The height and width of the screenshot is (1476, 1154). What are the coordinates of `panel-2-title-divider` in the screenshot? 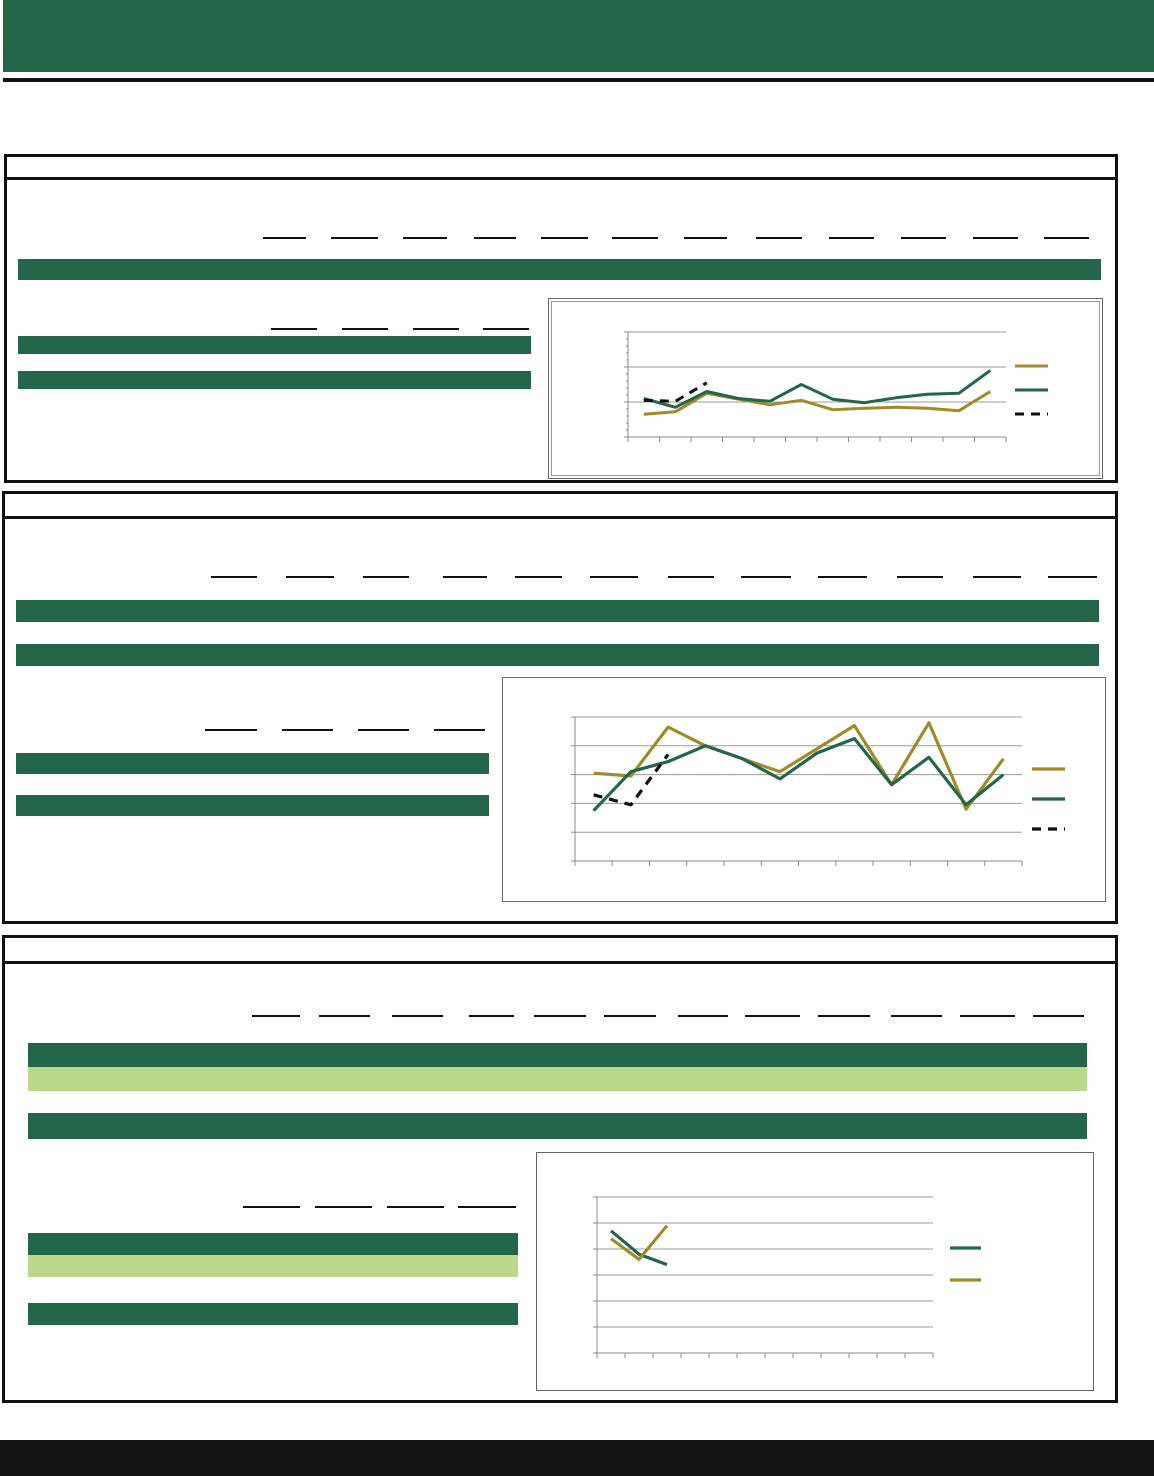 It's located at (560, 517).